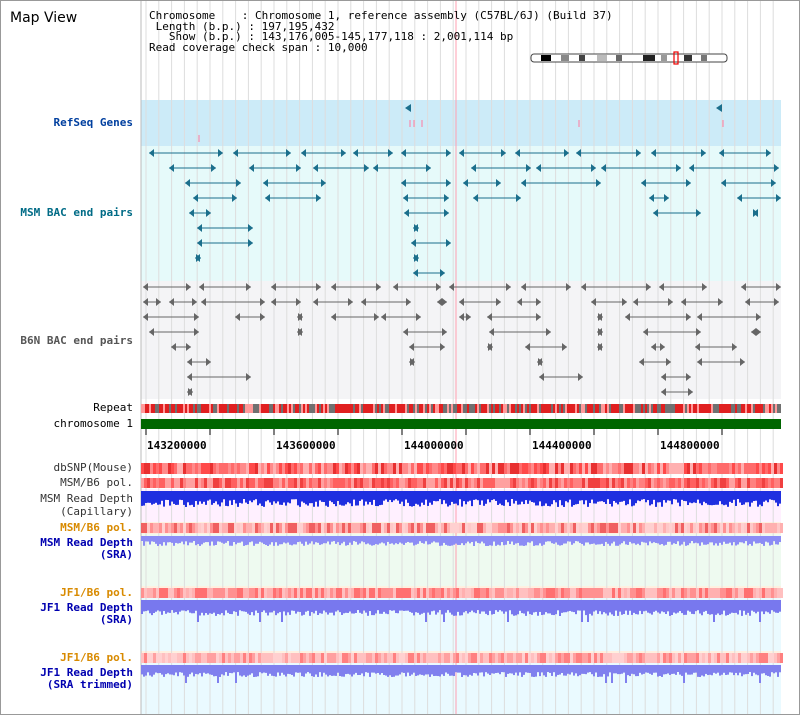 This screenshot has width=800, height=715. I want to click on track-label-refseq: RefSeq Genes, so click(93, 122).